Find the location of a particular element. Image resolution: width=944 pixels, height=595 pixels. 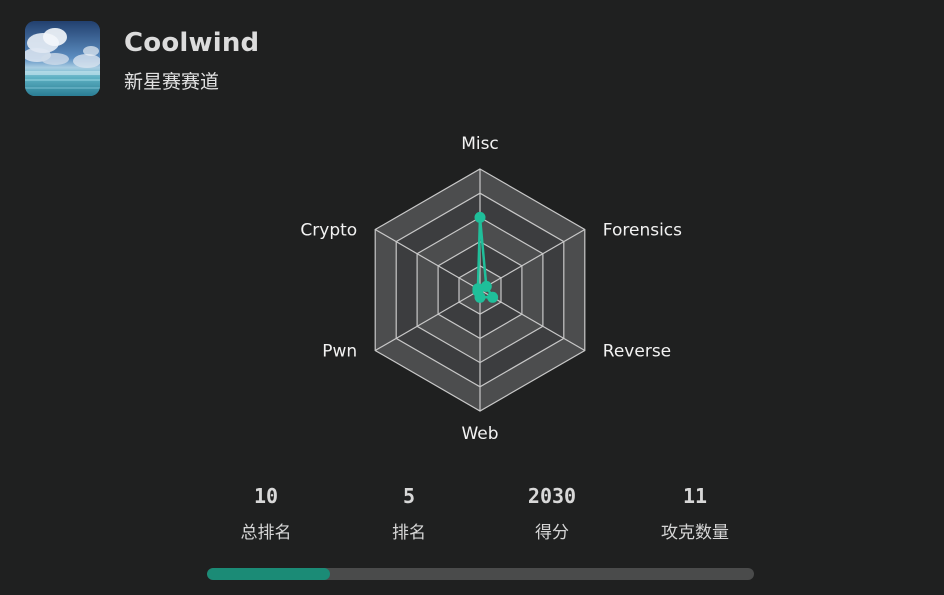

progress-bar is located at coordinates (480, 574).